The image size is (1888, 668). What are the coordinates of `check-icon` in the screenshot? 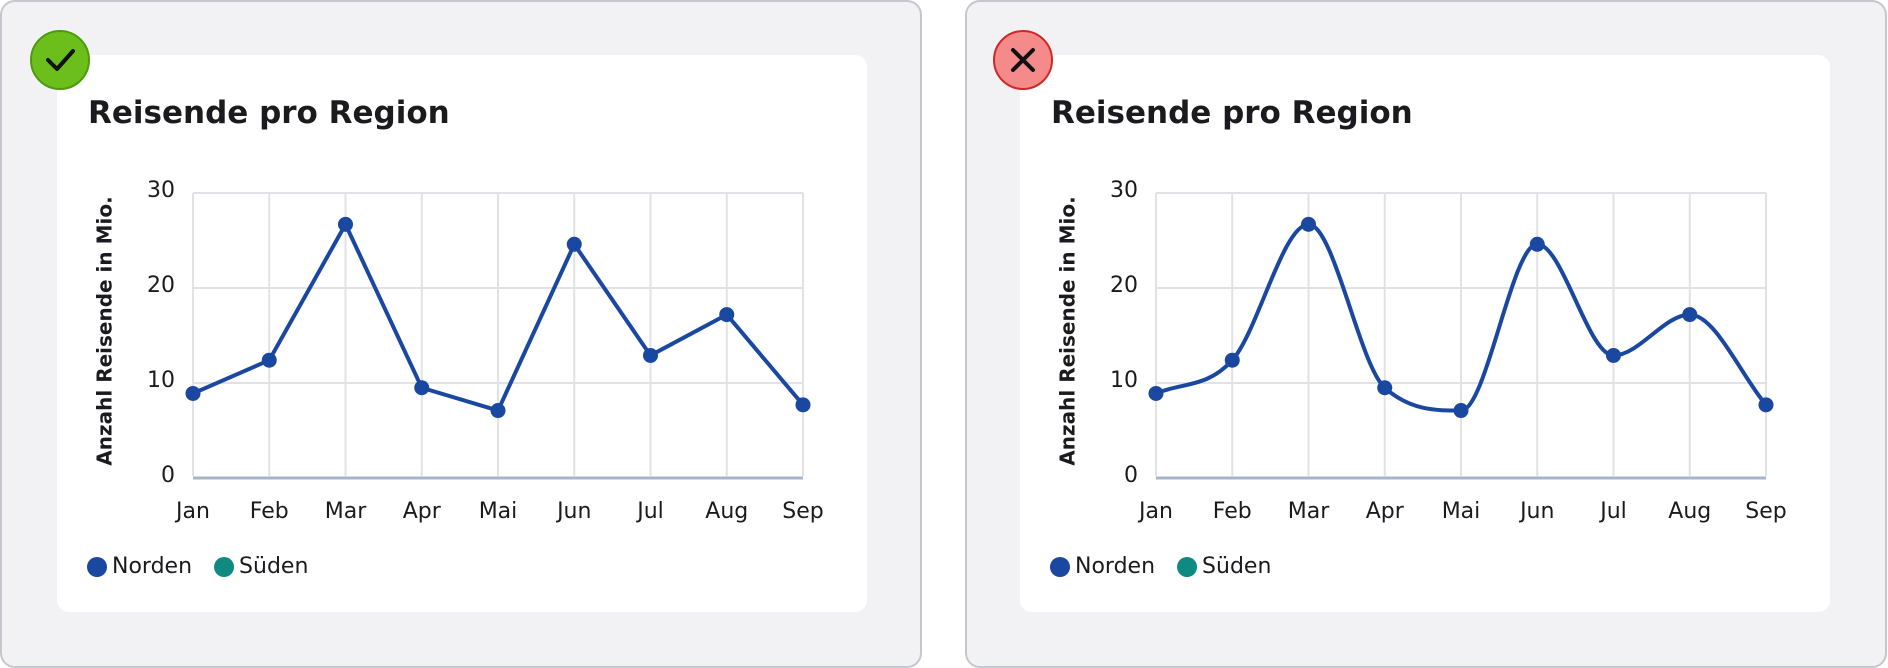 It's located at (60, 60).